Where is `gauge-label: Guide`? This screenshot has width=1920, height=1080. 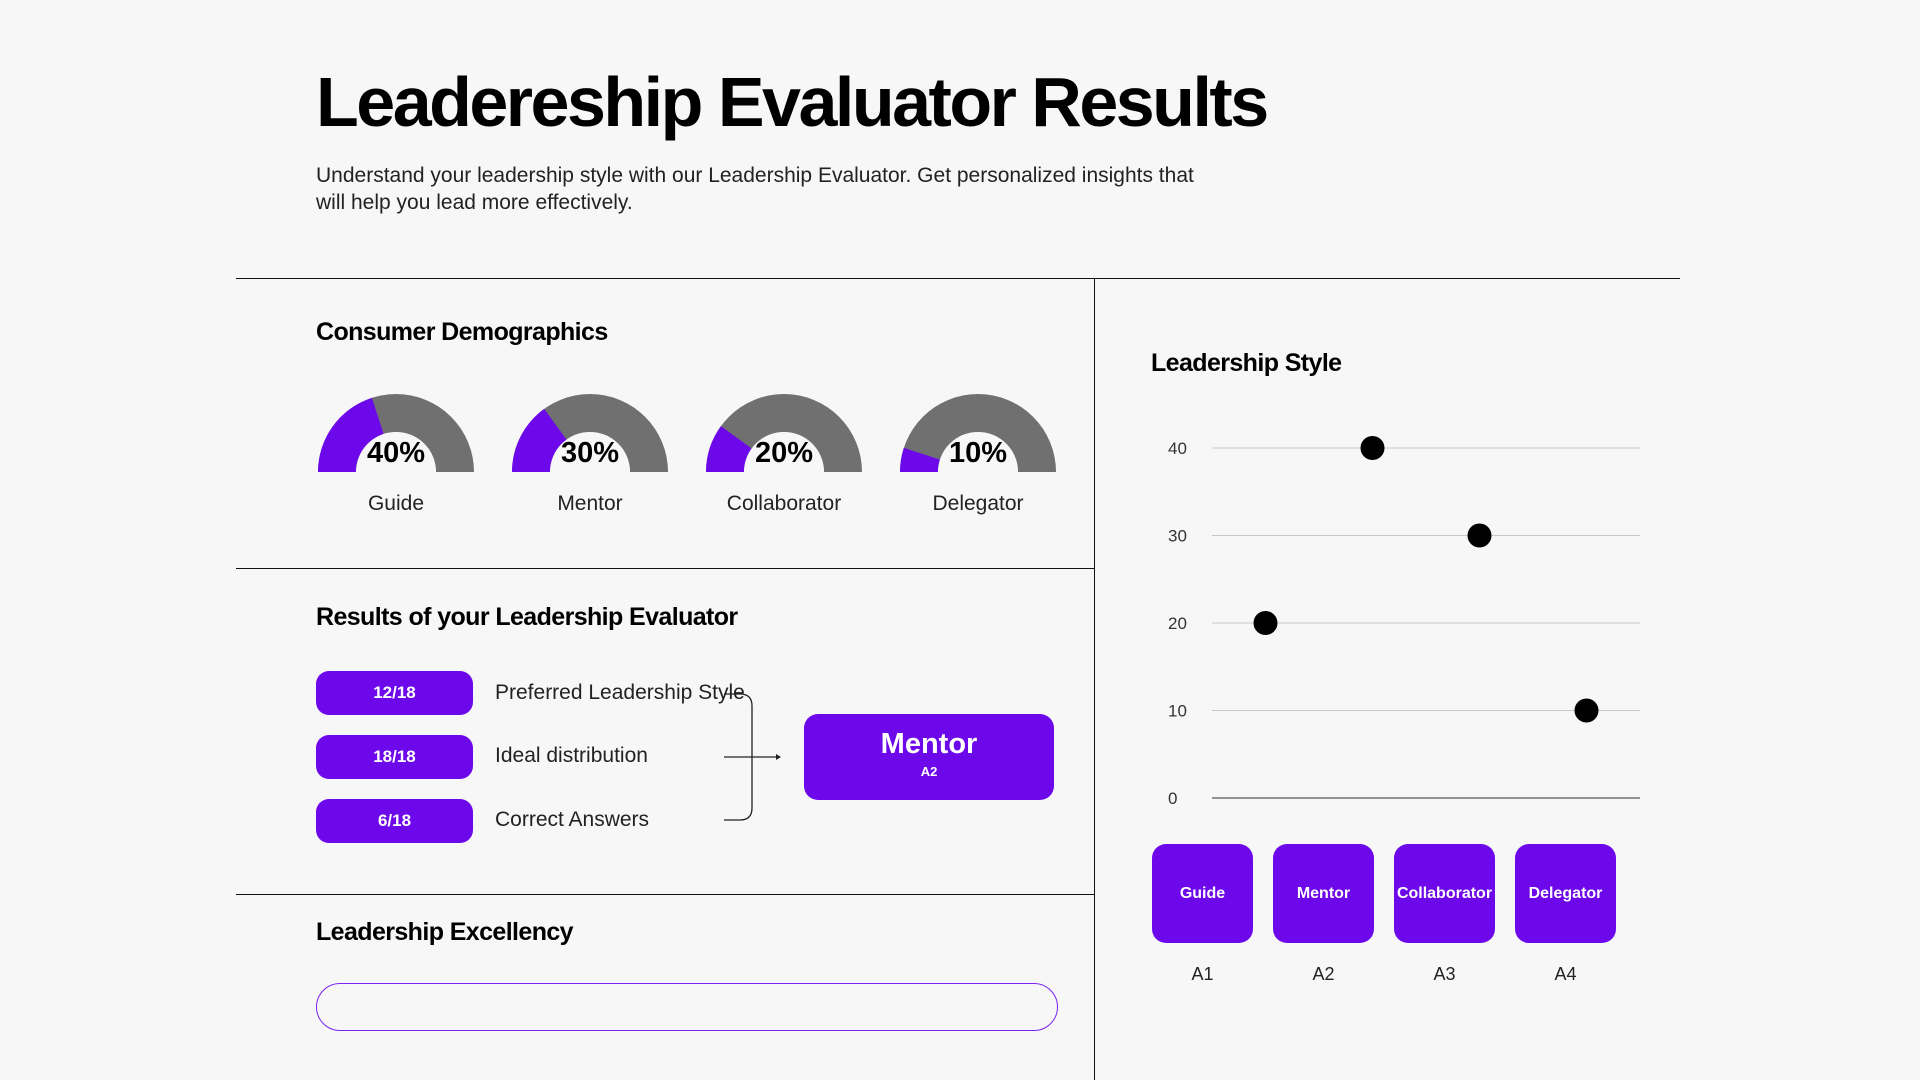 gauge-label: Guide is located at coordinates (396, 503).